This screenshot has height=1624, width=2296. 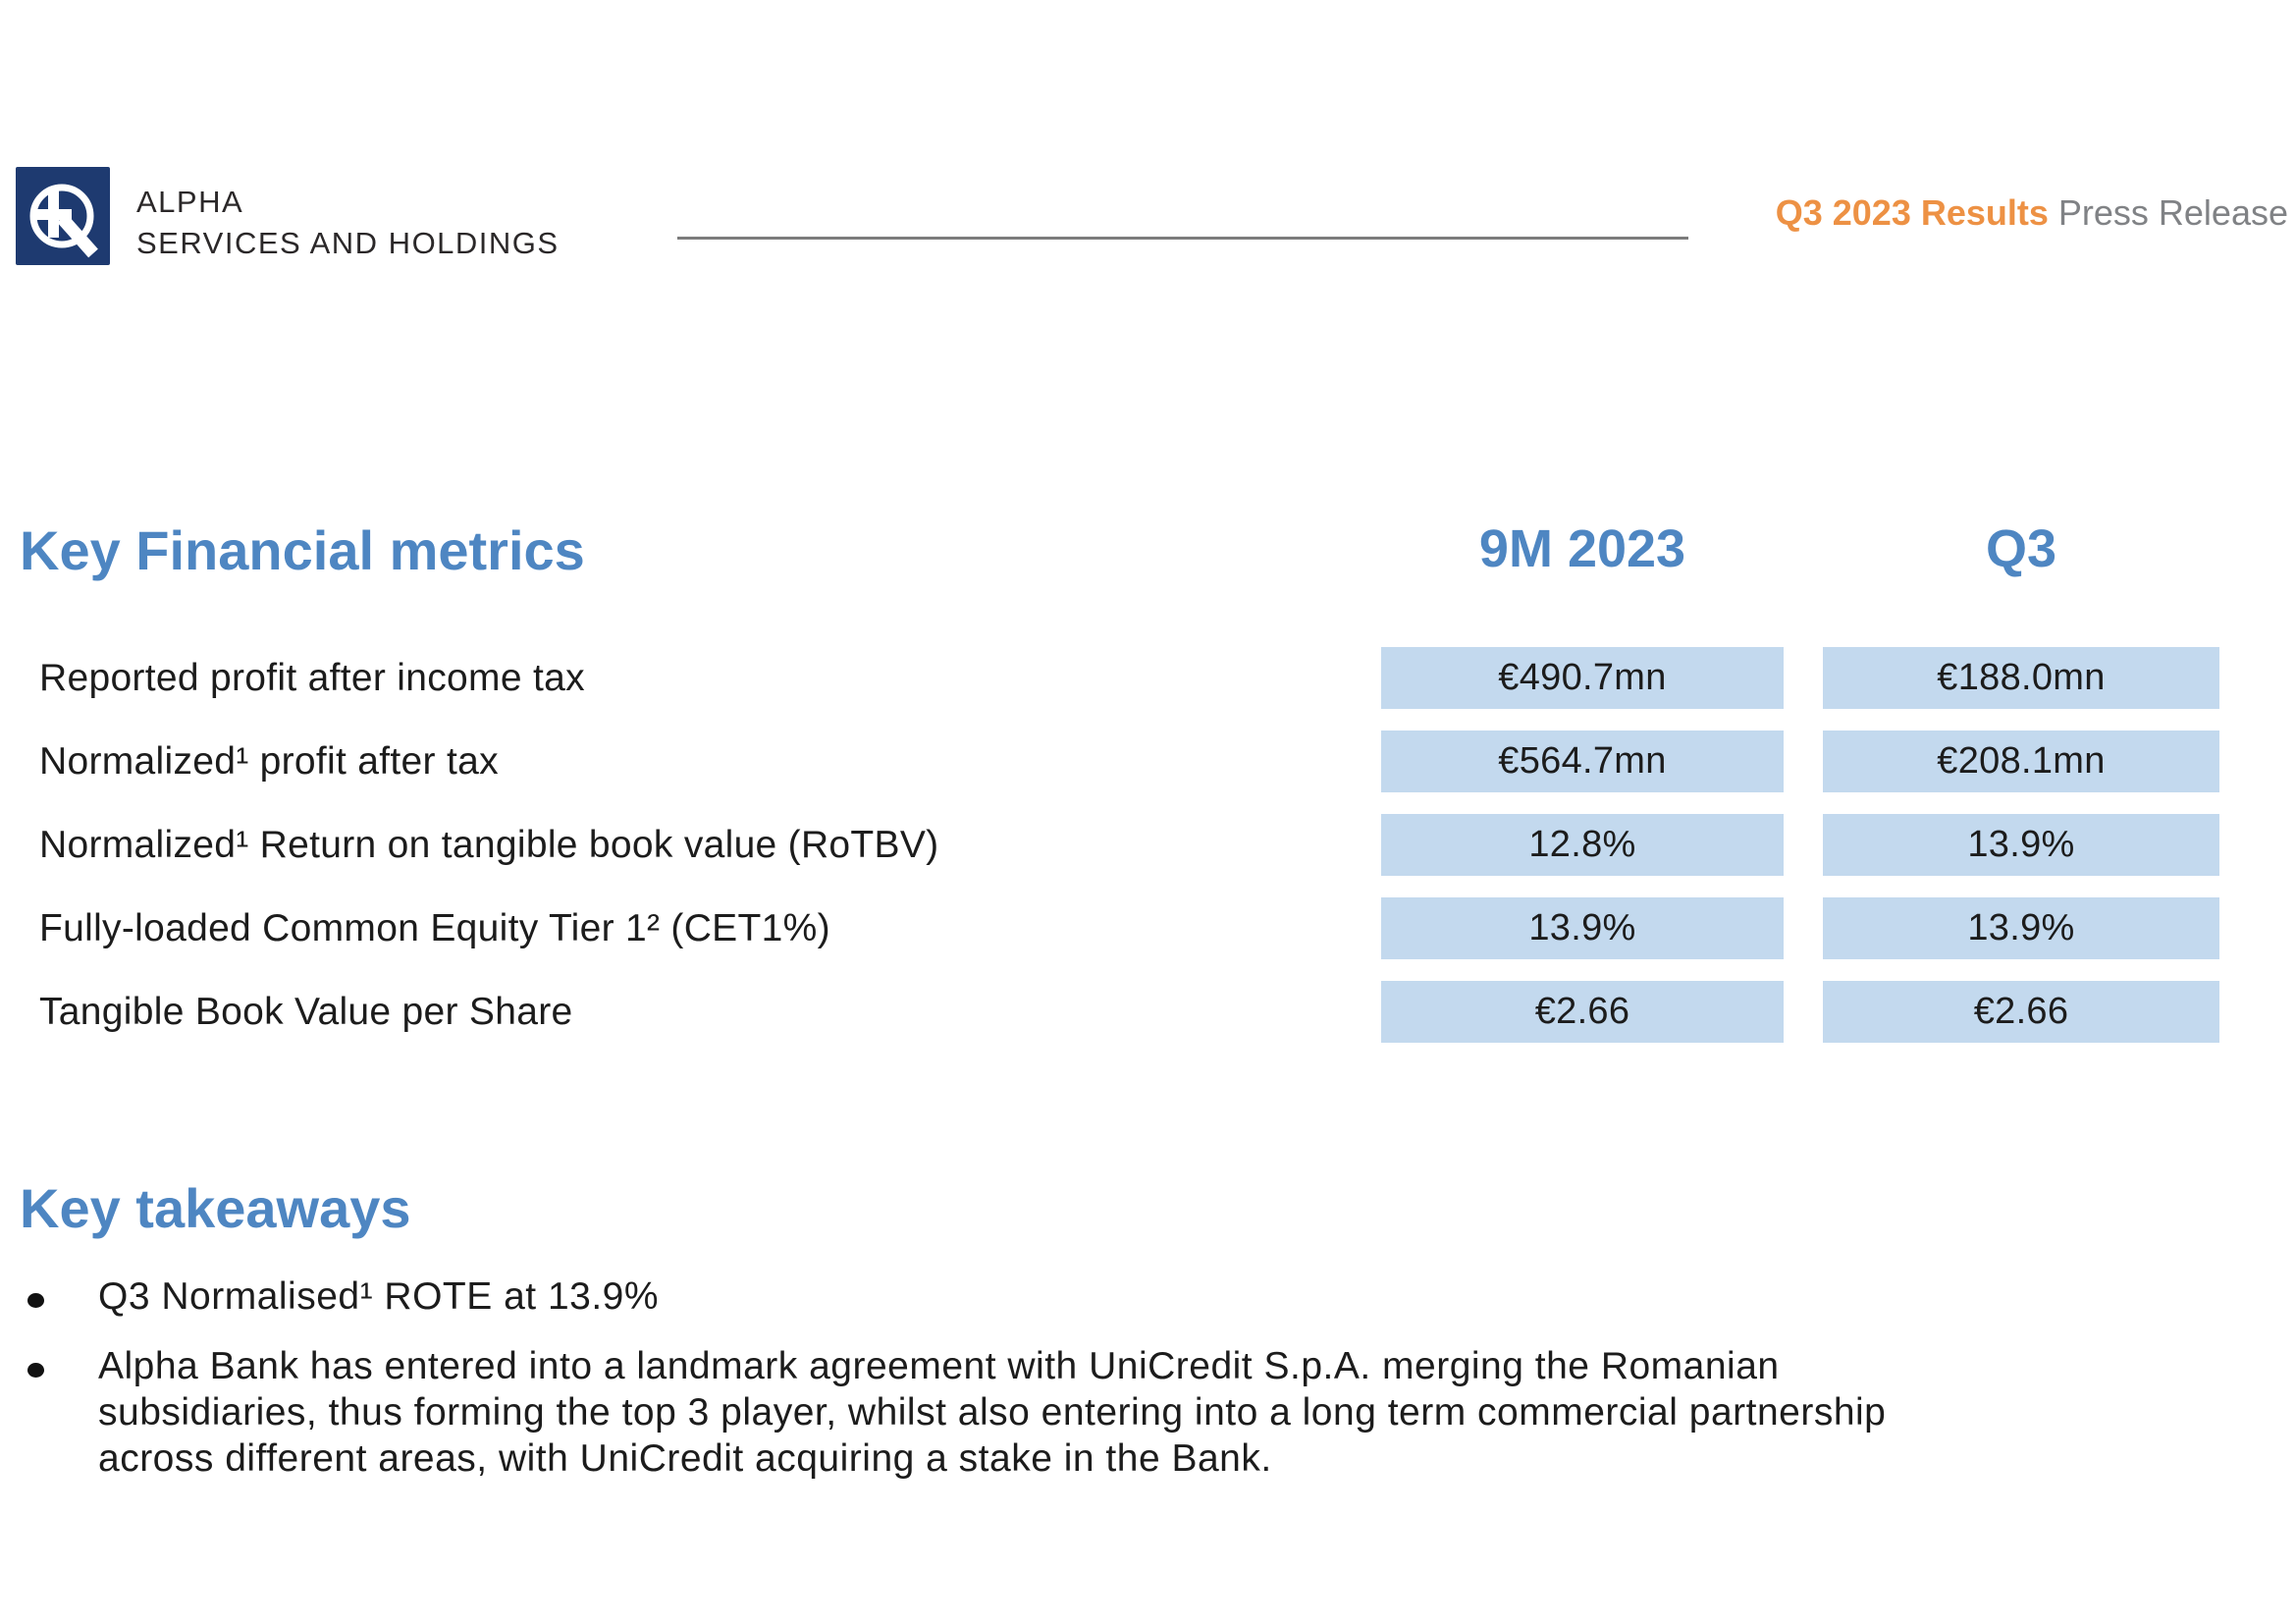 I want to click on metric-value-9m: 12.8%, so click(x=1583, y=845).